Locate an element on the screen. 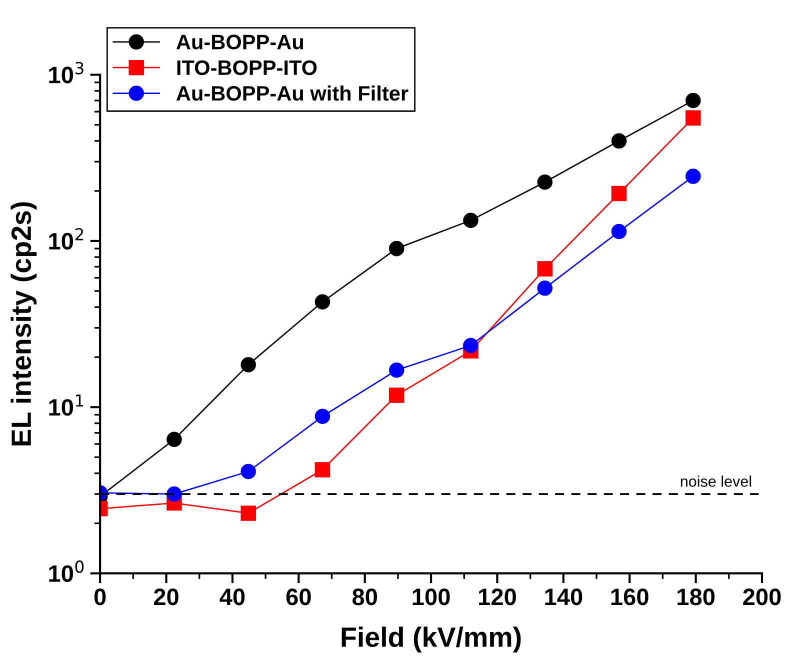 The width and height of the screenshot is (788, 656). x-tick-label: 200 is located at coordinates (762, 597).